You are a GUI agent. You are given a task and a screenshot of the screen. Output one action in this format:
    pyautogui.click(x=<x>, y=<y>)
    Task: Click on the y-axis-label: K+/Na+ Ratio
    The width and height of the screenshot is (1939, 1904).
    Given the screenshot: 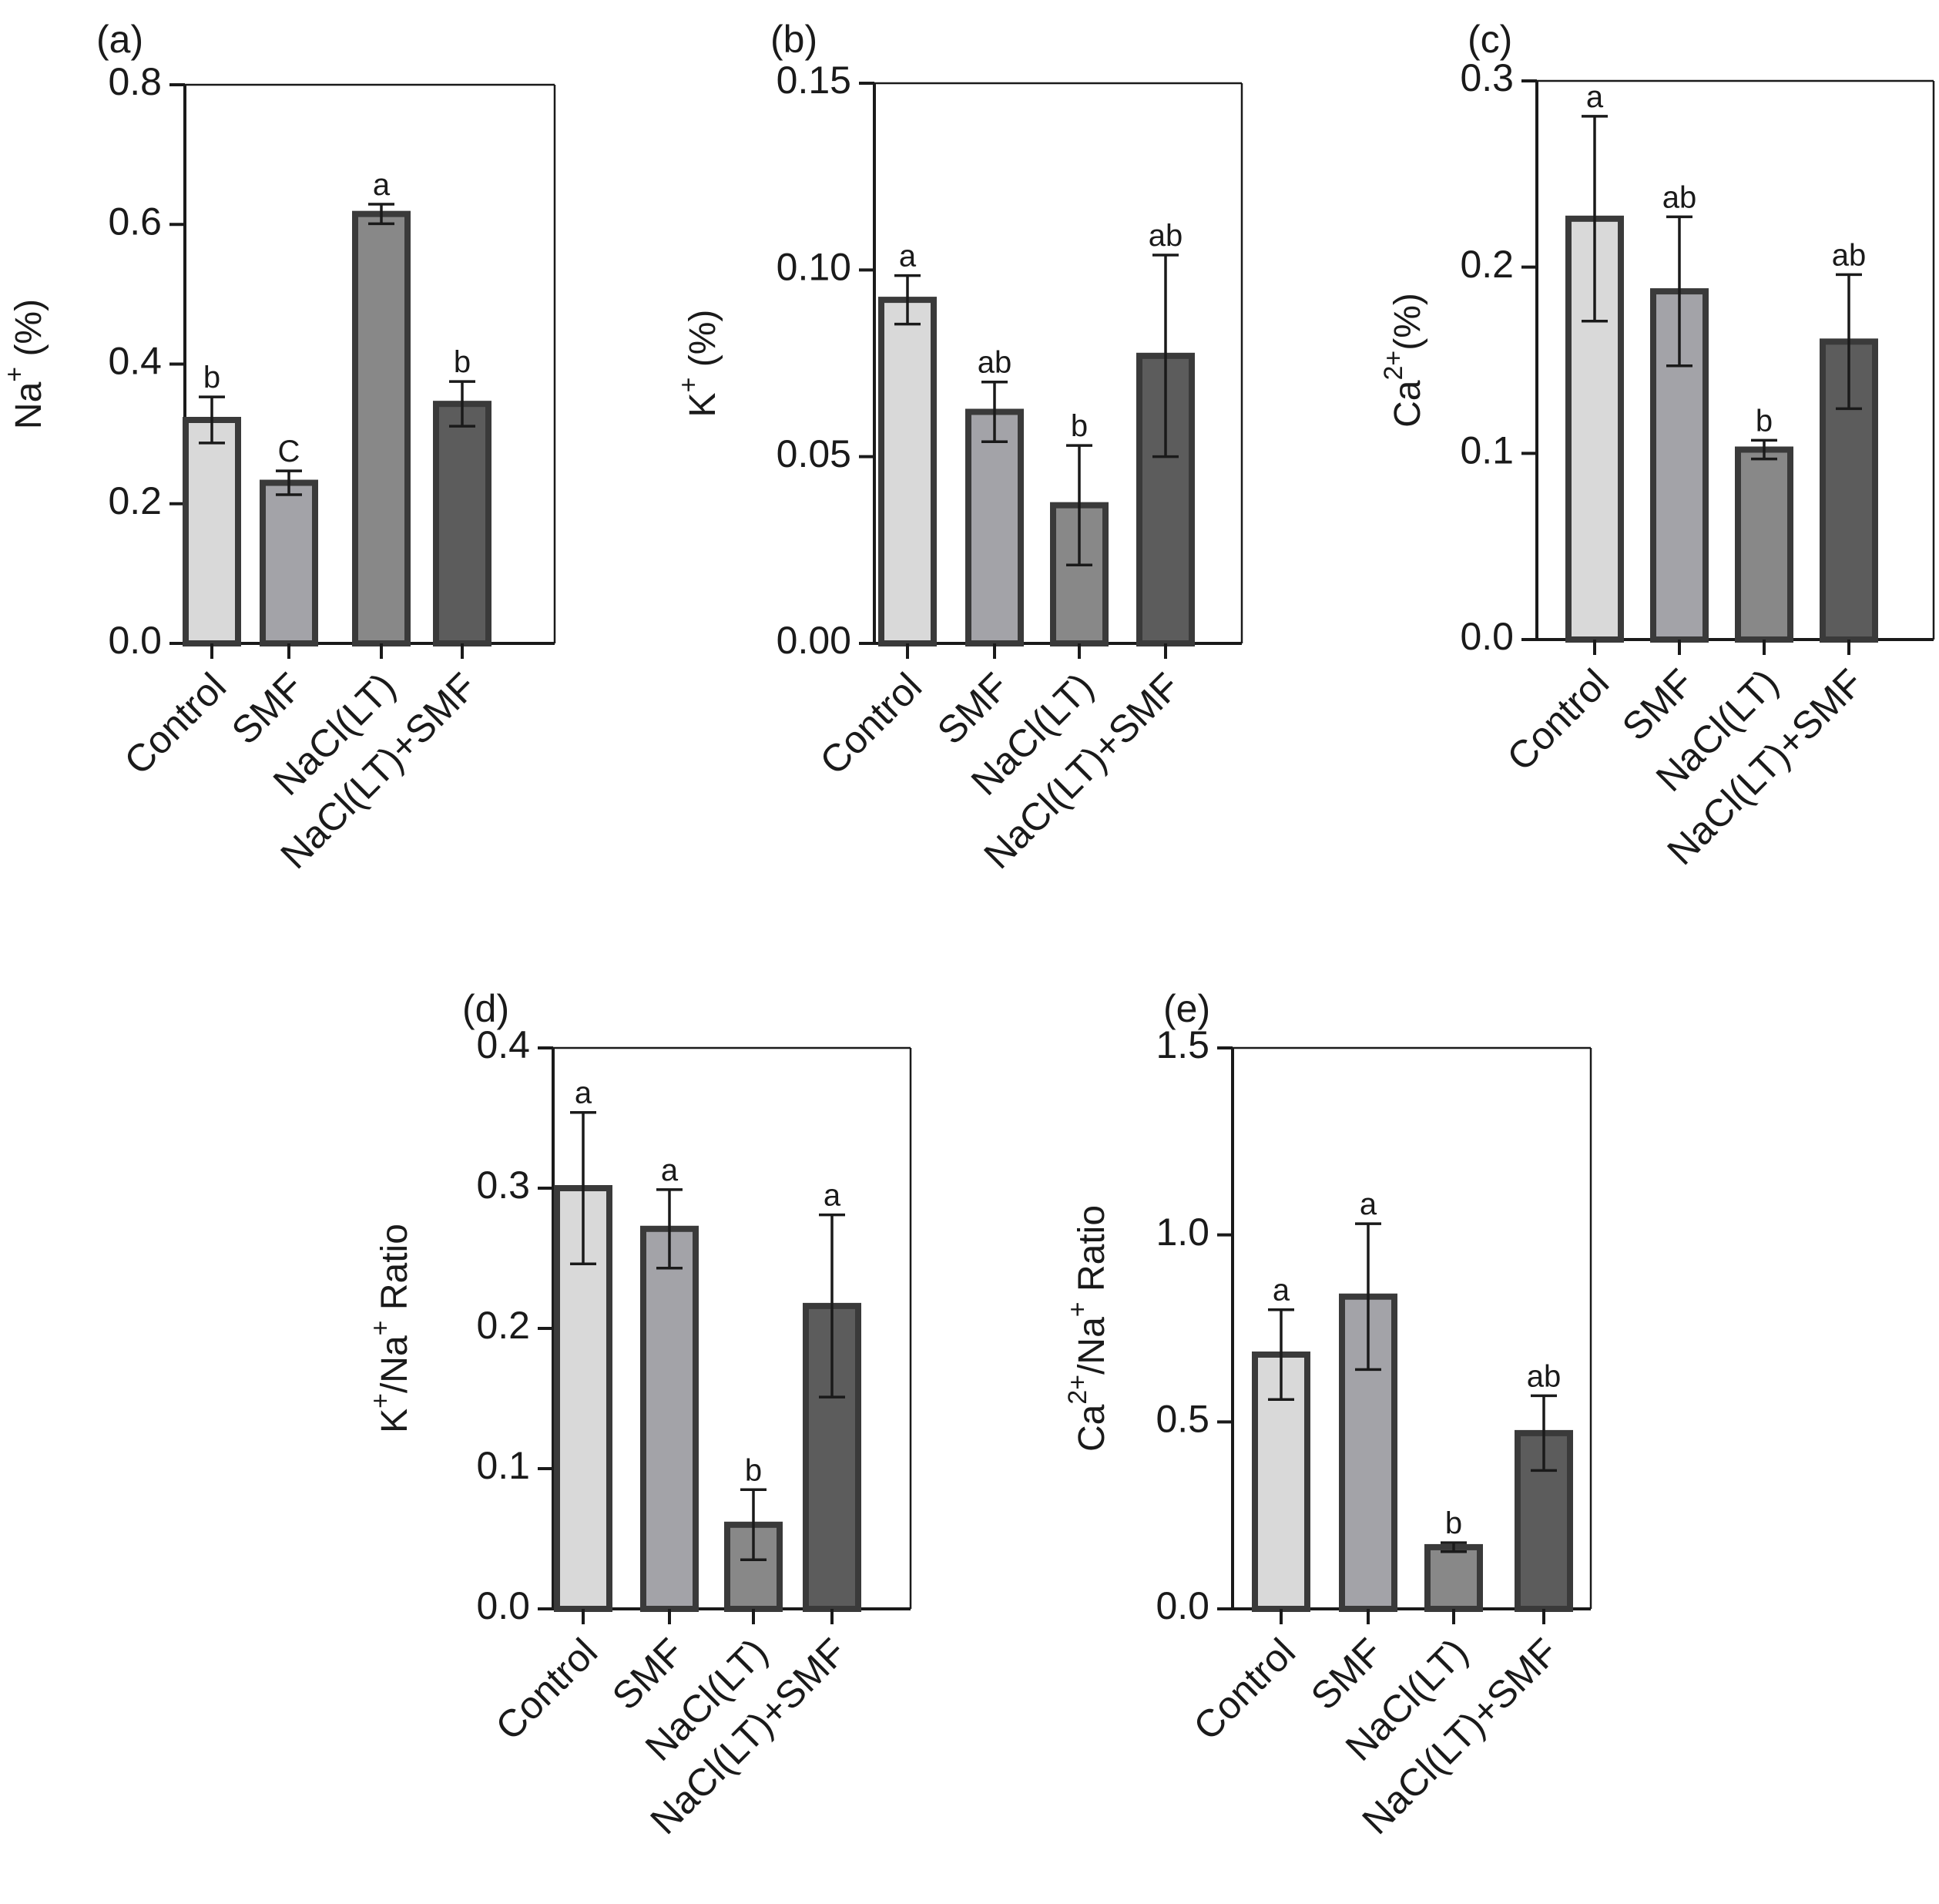 What is the action you would take?
    pyautogui.click(x=390, y=1328)
    